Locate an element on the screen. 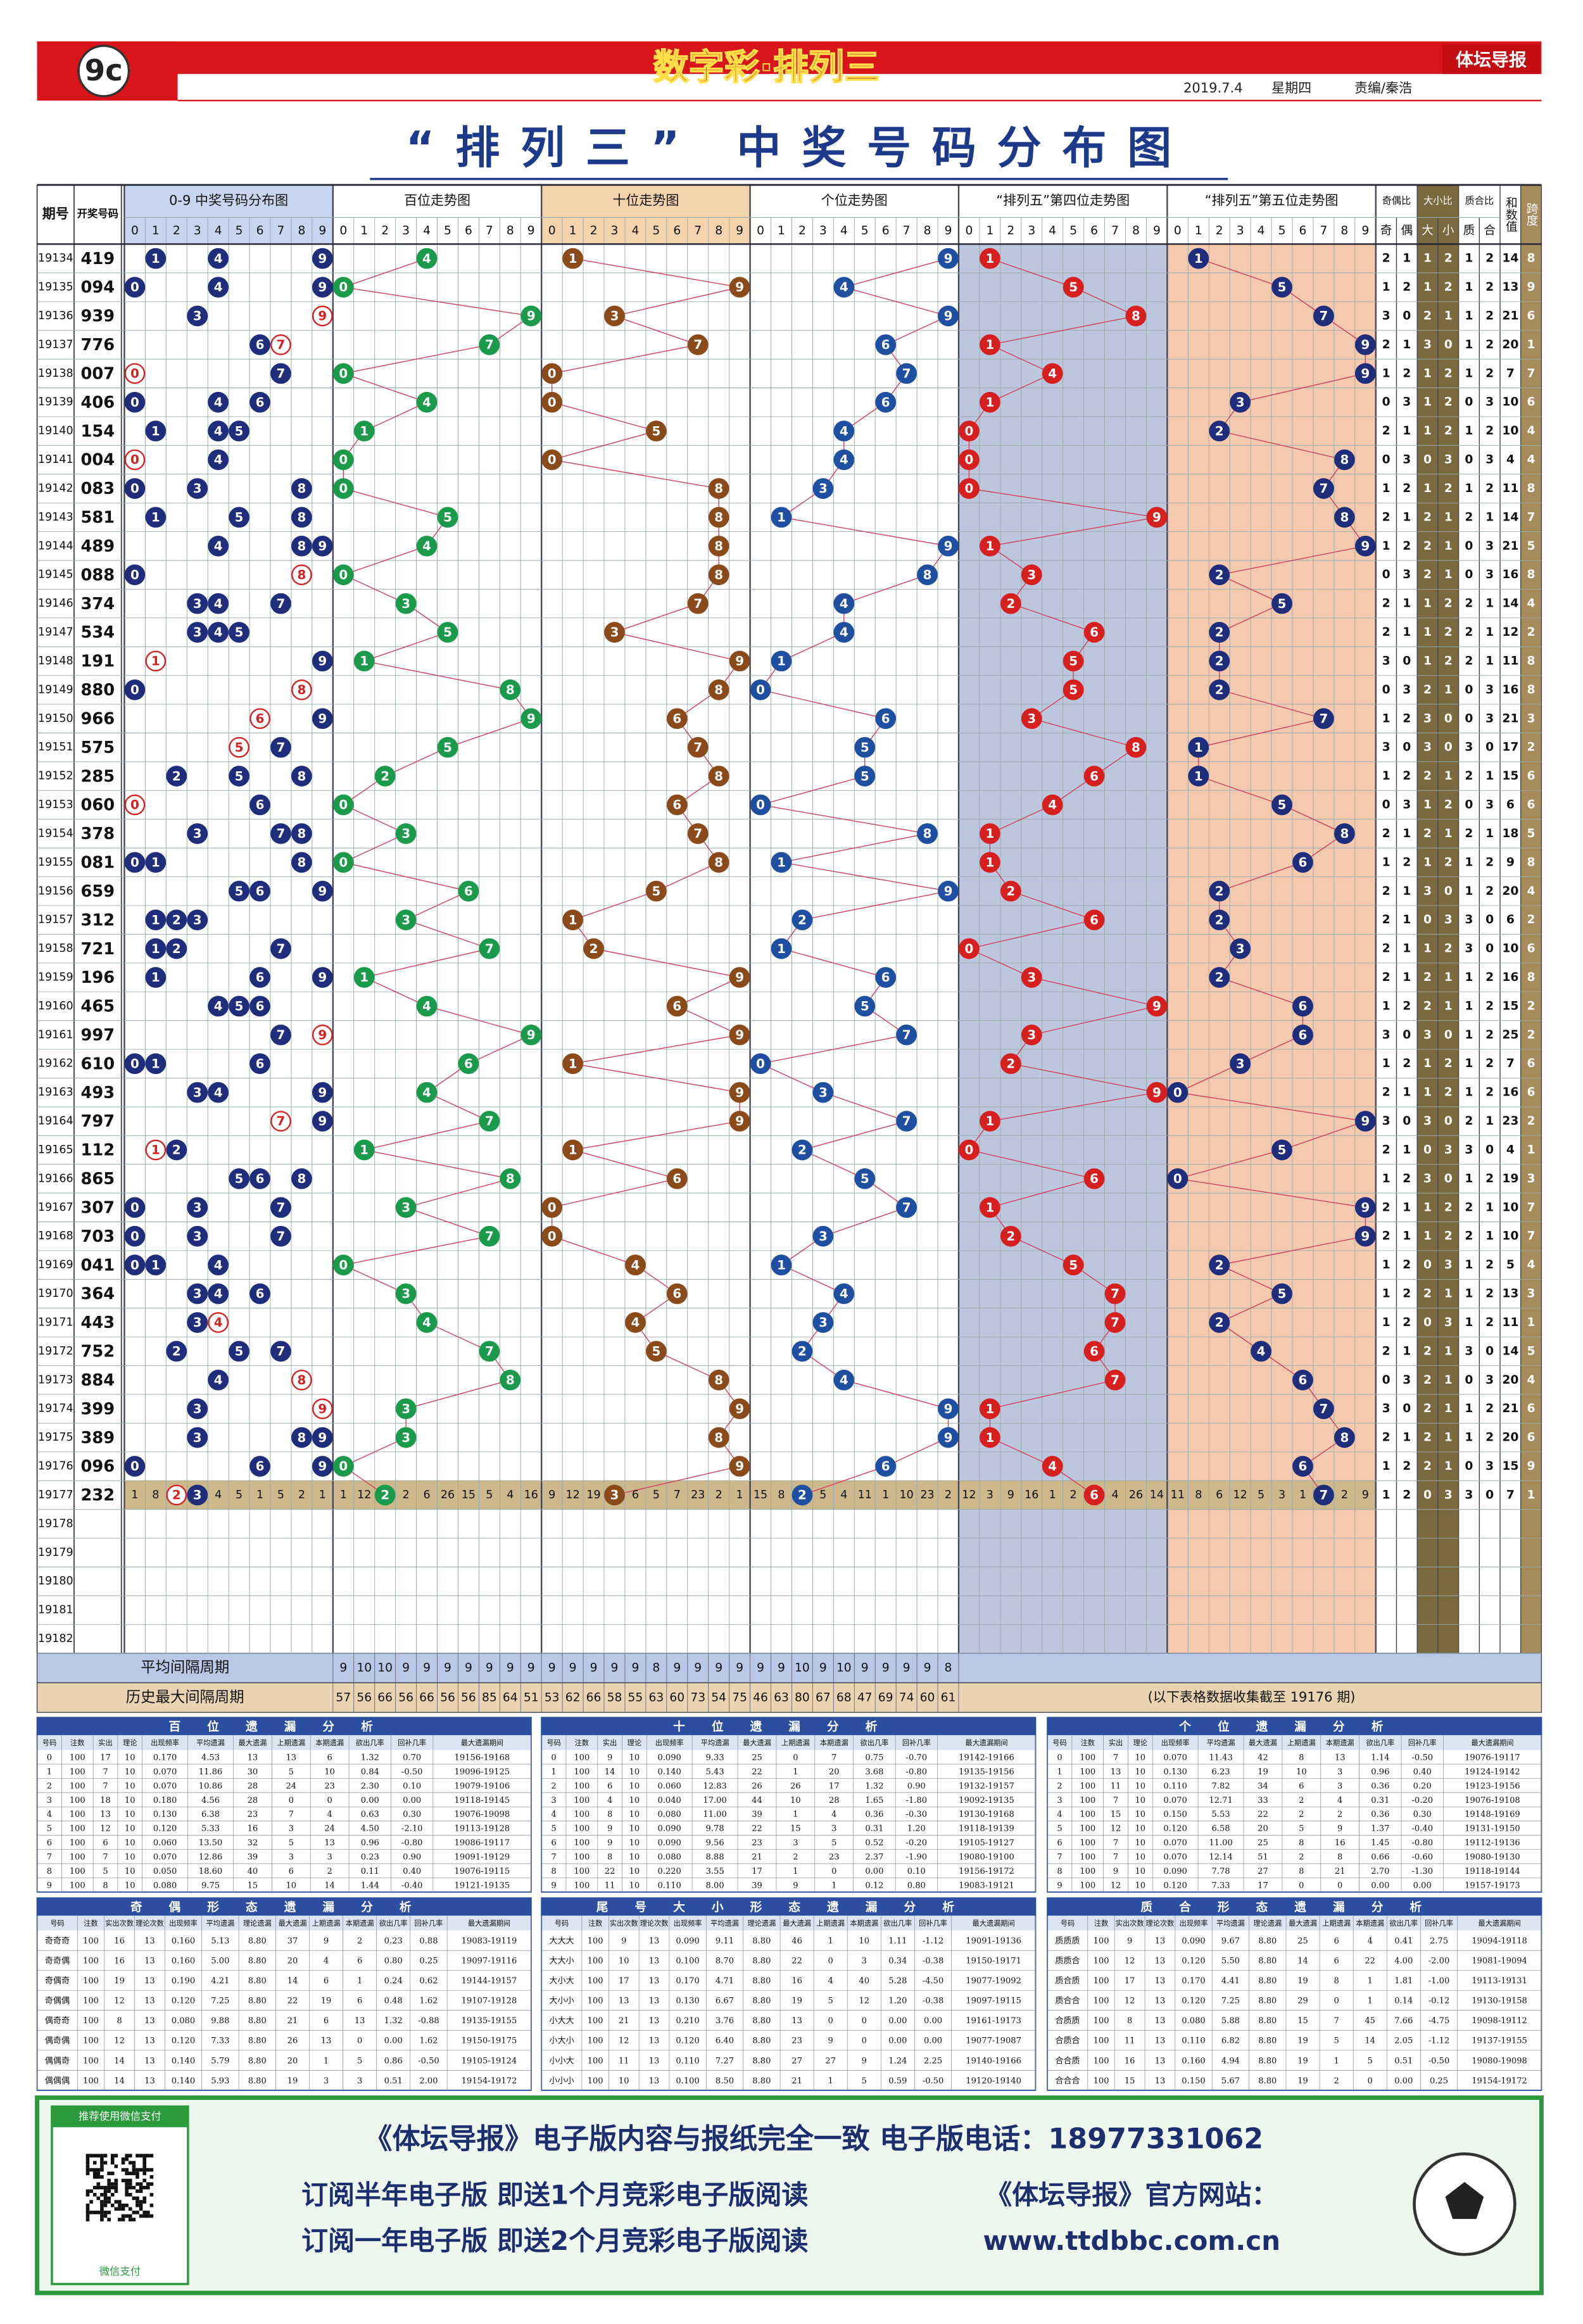  analysis-cell: 19081-19094 is located at coordinates (1499, 1961).